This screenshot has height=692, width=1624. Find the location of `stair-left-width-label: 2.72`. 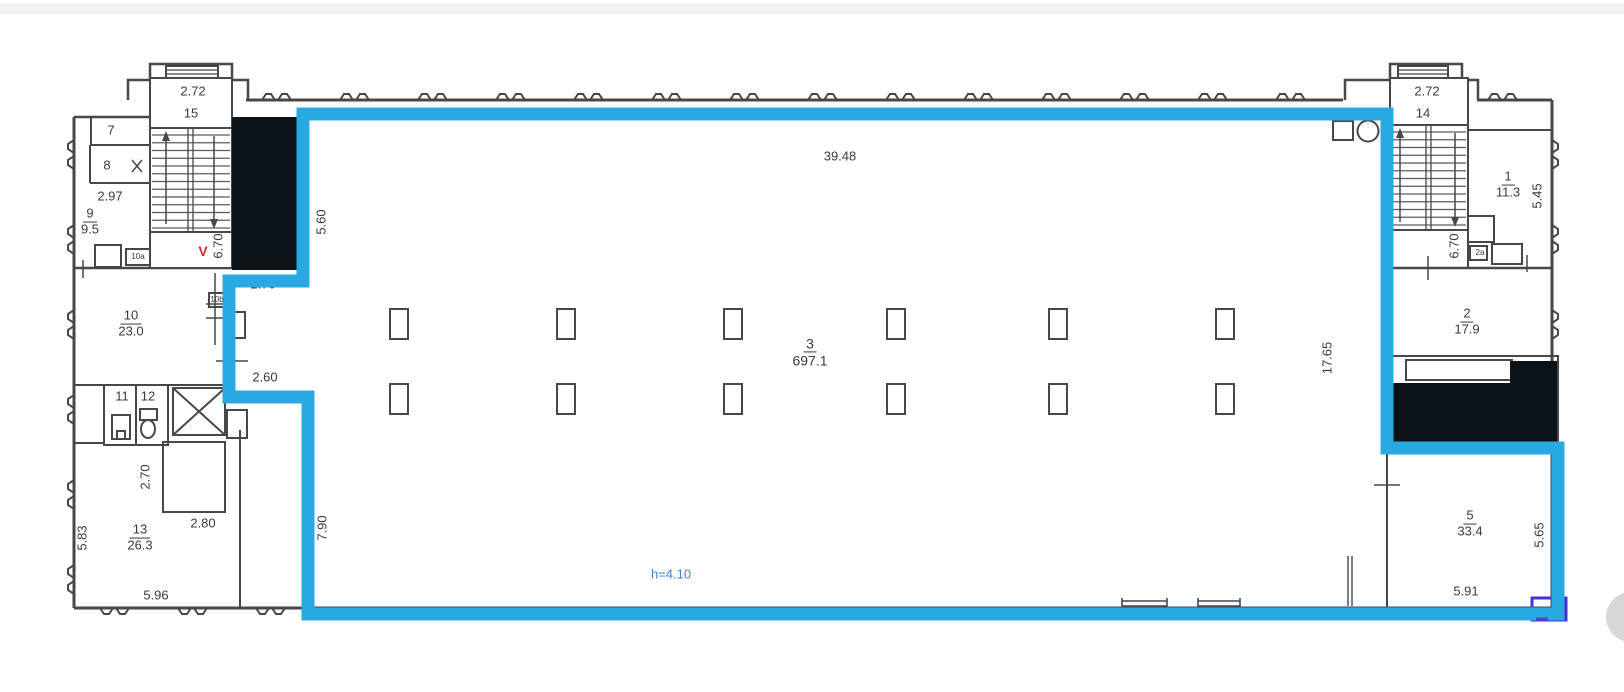

stair-left-width-label: 2.72 is located at coordinates (193, 91).